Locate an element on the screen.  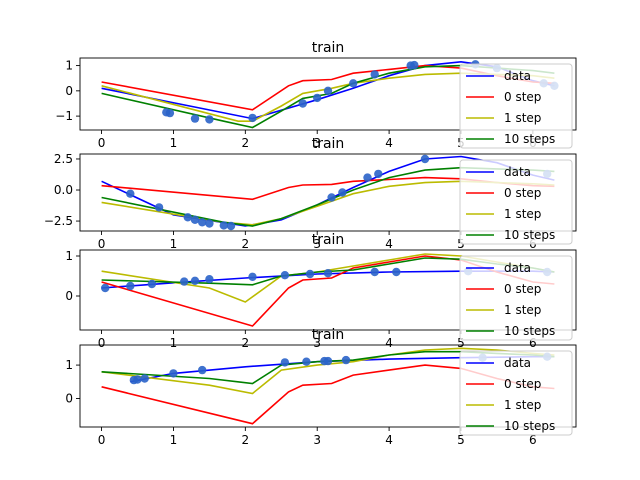
y-tick-label: −1 is located at coordinates (64, 116).